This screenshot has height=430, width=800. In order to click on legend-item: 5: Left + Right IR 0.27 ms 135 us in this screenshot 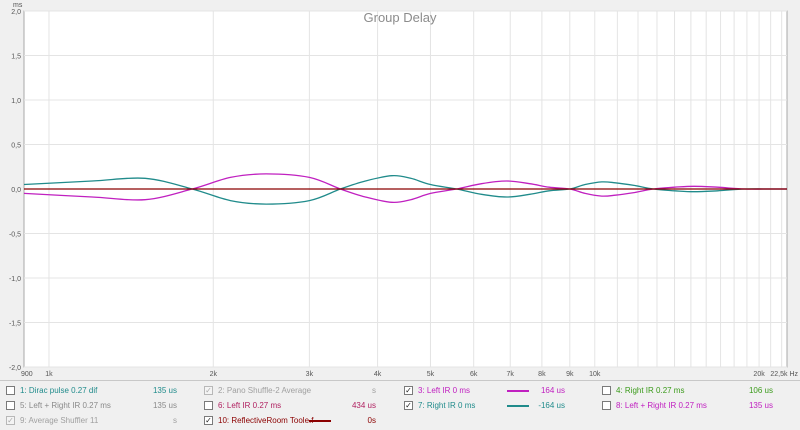, I will do `click(91, 406)`.